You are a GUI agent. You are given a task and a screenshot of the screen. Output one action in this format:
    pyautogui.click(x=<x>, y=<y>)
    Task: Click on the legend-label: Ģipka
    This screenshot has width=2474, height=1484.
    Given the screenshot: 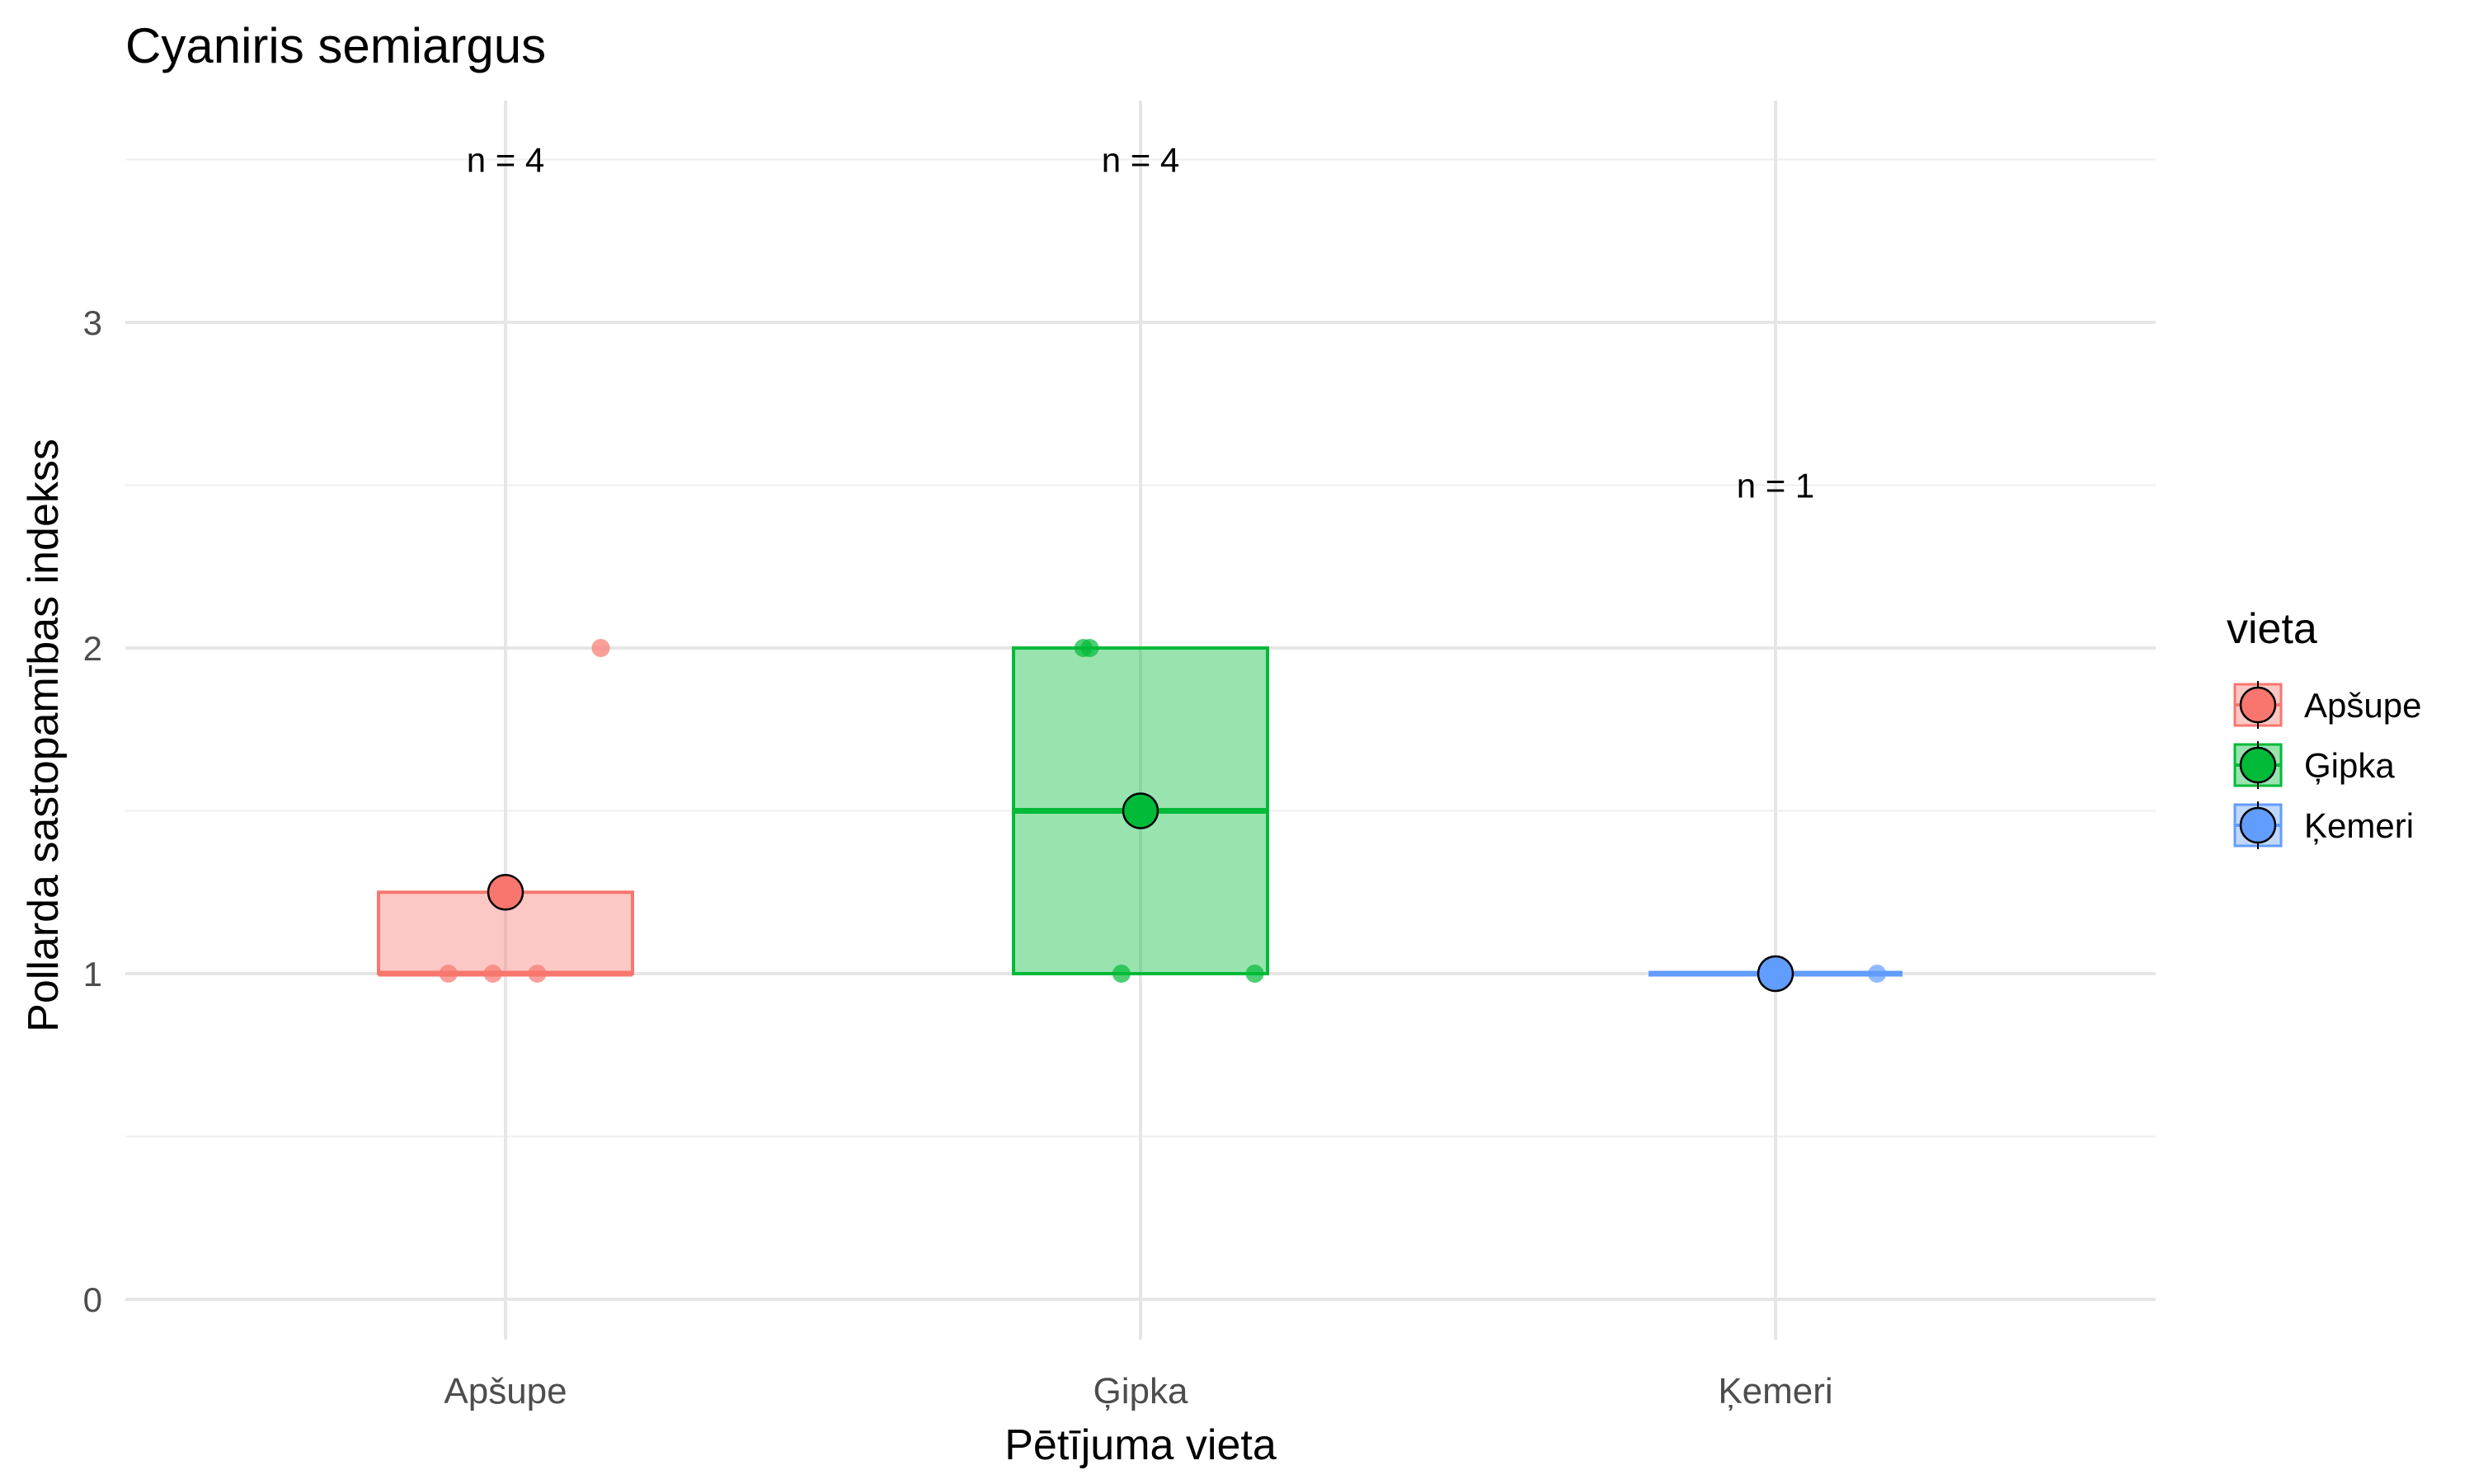 What is the action you would take?
    pyautogui.click(x=2349, y=765)
    